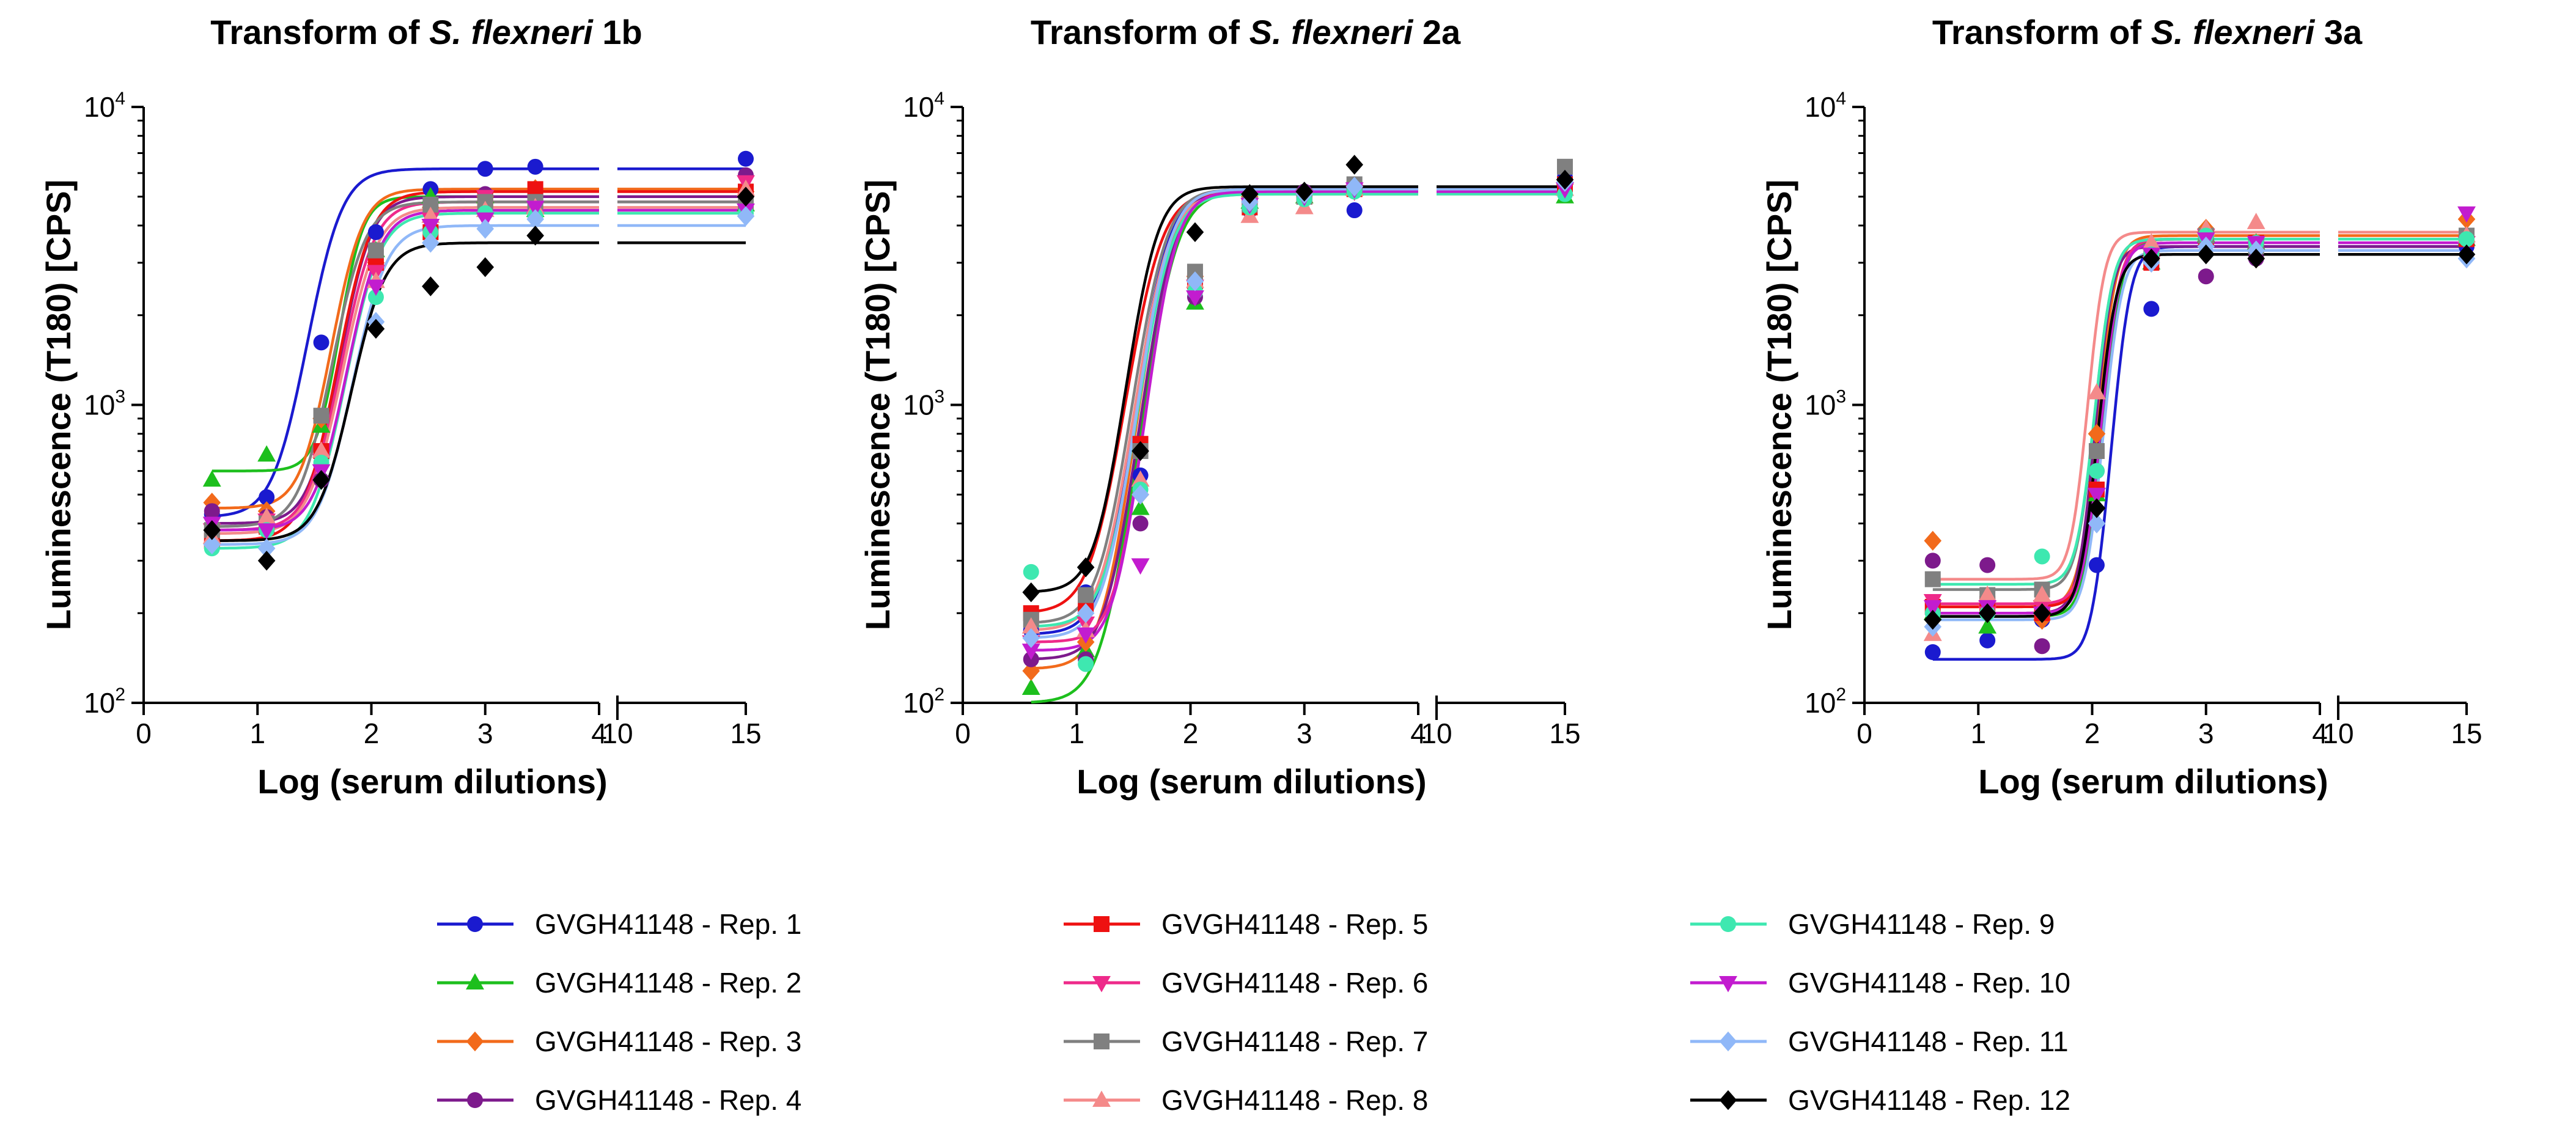  What do you see at coordinates (2147, 32) in the screenshot?
I see `chart-title: Transform of S. flexneri 3a` at bounding box center [2147, 32].